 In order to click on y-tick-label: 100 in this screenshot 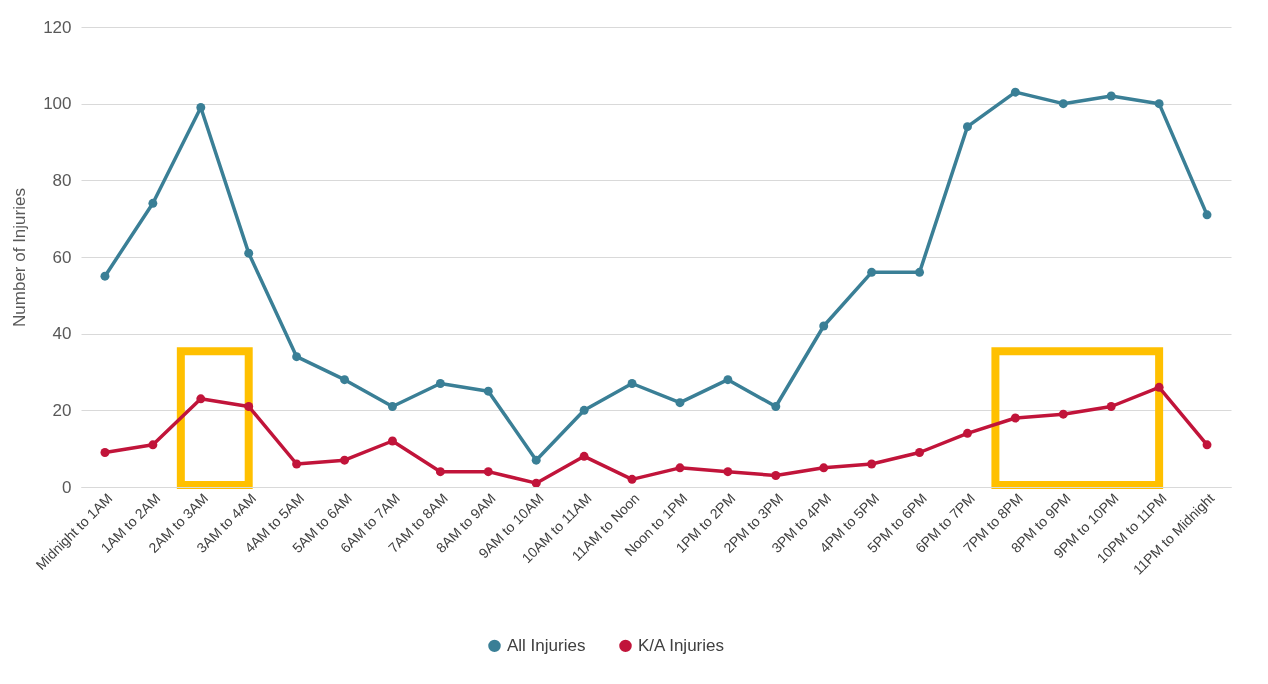, I will do `click(57, 104)`.